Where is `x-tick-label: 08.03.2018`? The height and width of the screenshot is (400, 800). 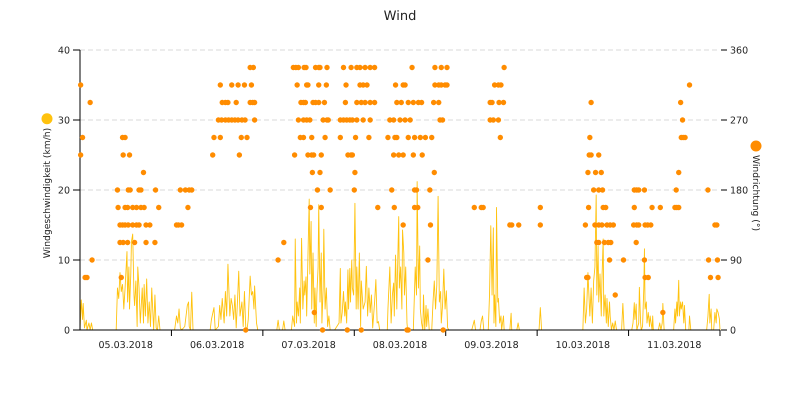
x-tick-label: 08.03.2018 is located at coordinates (400, 345).